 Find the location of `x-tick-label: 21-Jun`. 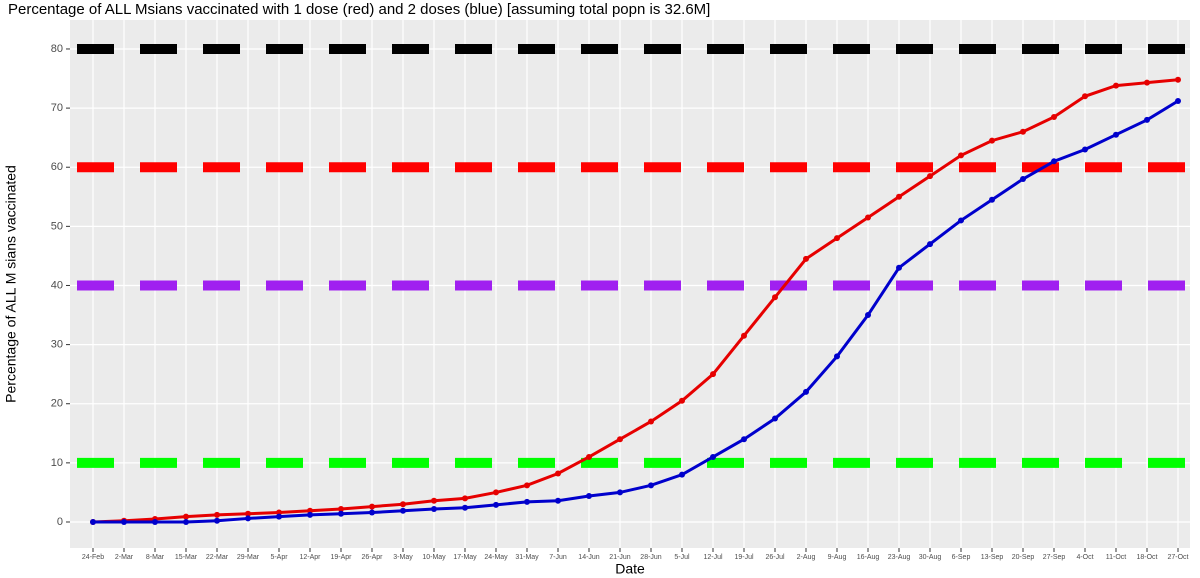

x-tick-label: 21-Jun is located at coordinates (620, 557).